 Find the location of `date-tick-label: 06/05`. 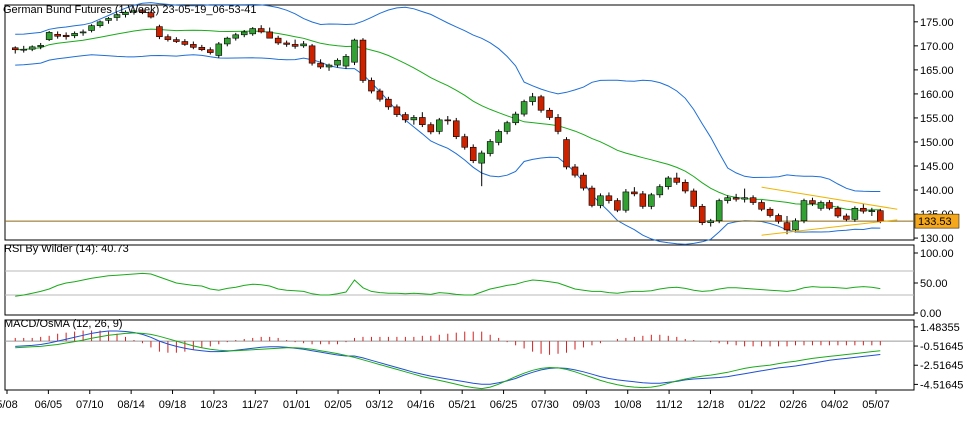

date-tick-label: 06/05 is located at coordinates (49, 405).